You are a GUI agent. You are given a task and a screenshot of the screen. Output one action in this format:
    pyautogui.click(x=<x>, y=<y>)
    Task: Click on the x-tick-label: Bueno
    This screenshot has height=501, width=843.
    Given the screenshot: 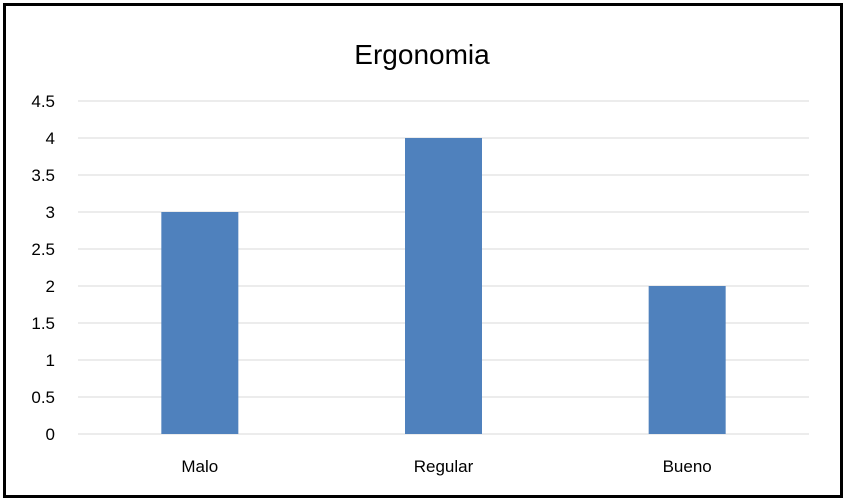 What is the action you would take?
    pyautogui.click(x=687, y=466)
    